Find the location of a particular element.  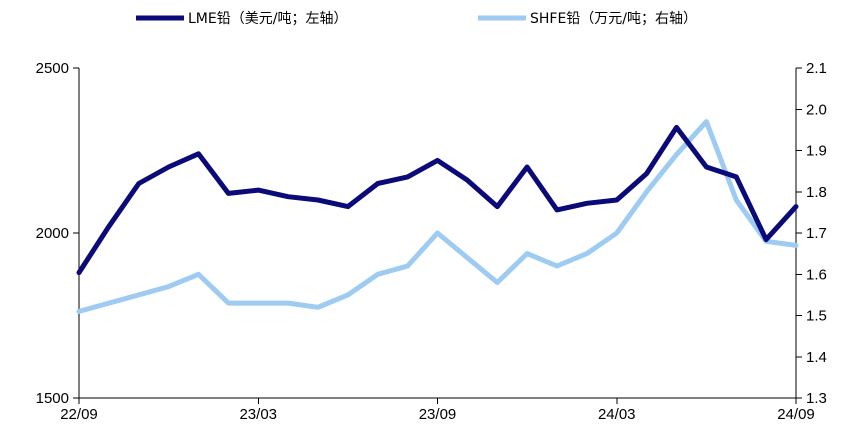

x-tick-label: 22/09 is located at coordinates (79, 414).